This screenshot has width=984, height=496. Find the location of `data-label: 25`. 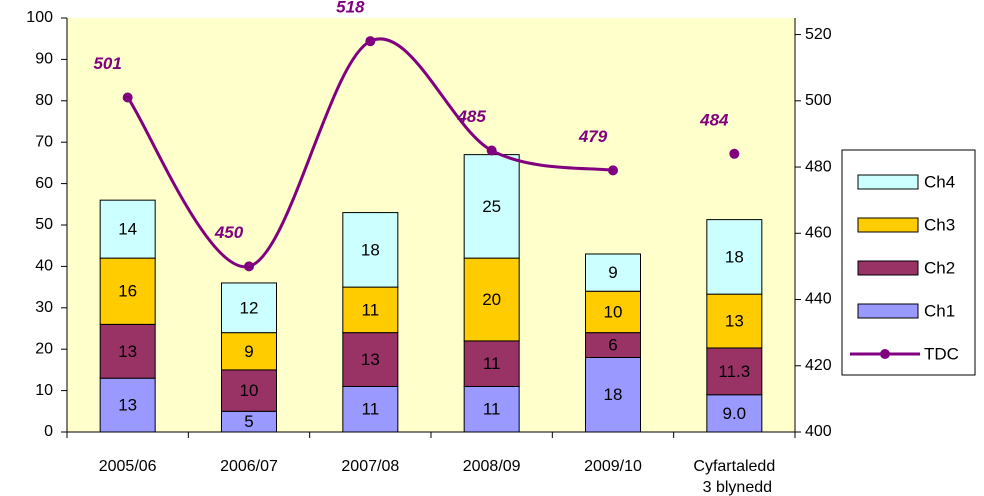

data-label: 25 is located at coordinates (491, 206).